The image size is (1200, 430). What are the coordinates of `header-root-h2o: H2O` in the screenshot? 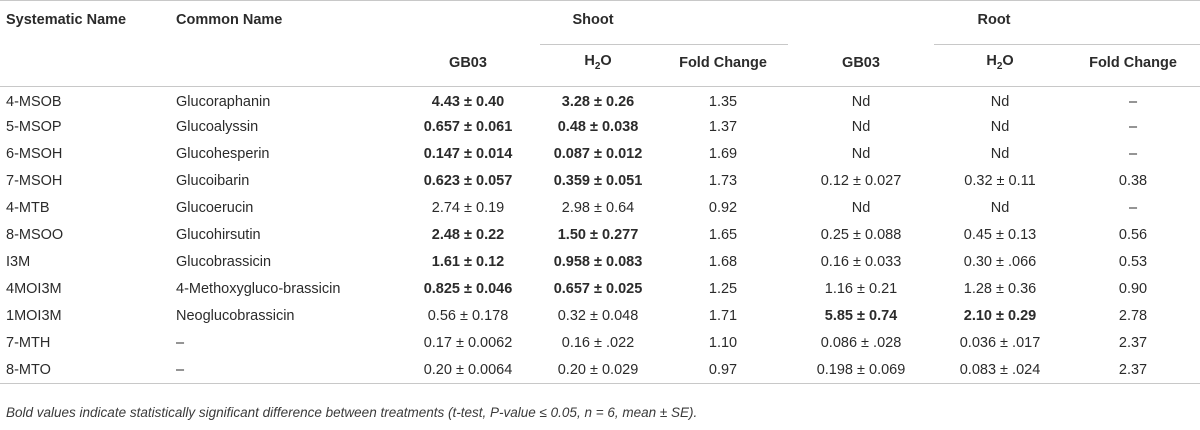 It's located at (1000, 62).